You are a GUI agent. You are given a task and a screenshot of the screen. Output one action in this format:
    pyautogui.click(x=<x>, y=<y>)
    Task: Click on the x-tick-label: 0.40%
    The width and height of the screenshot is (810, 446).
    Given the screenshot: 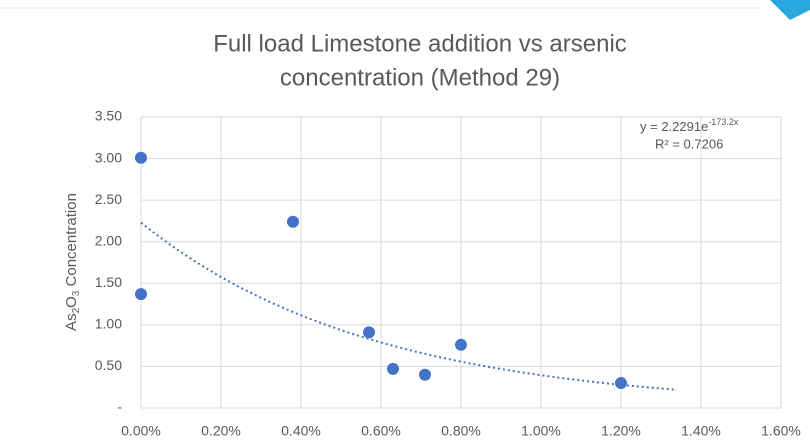 What is the action you would take?
    pyautogui.click(x=301, y=431)
    